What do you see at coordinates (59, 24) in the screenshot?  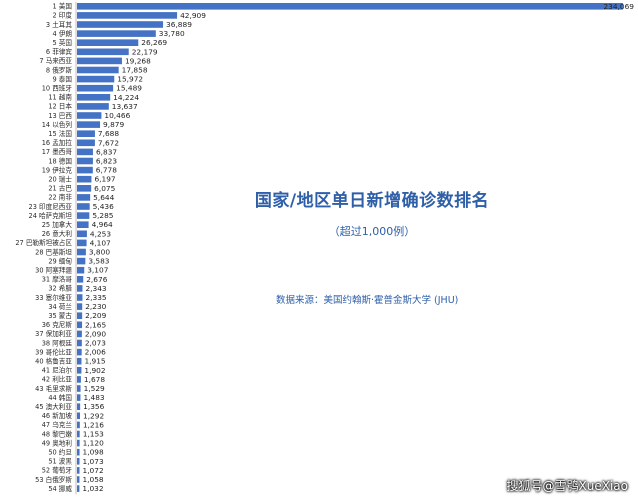 I see `category-label: 3 土耳其` at bounding box center [59, 24].